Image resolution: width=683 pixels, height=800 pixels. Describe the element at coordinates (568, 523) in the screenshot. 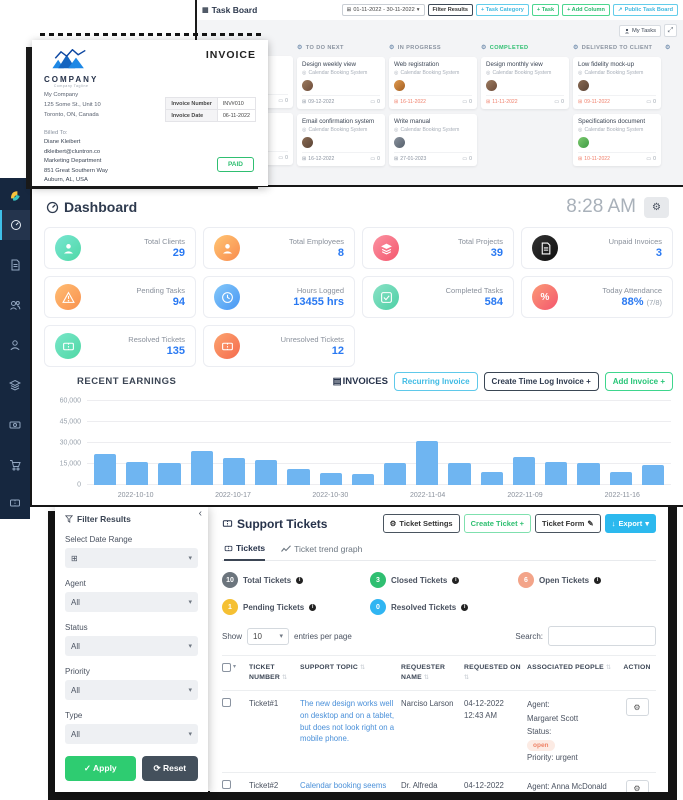

I see `ticket-form-button: Ticket Form ✎` at that location.